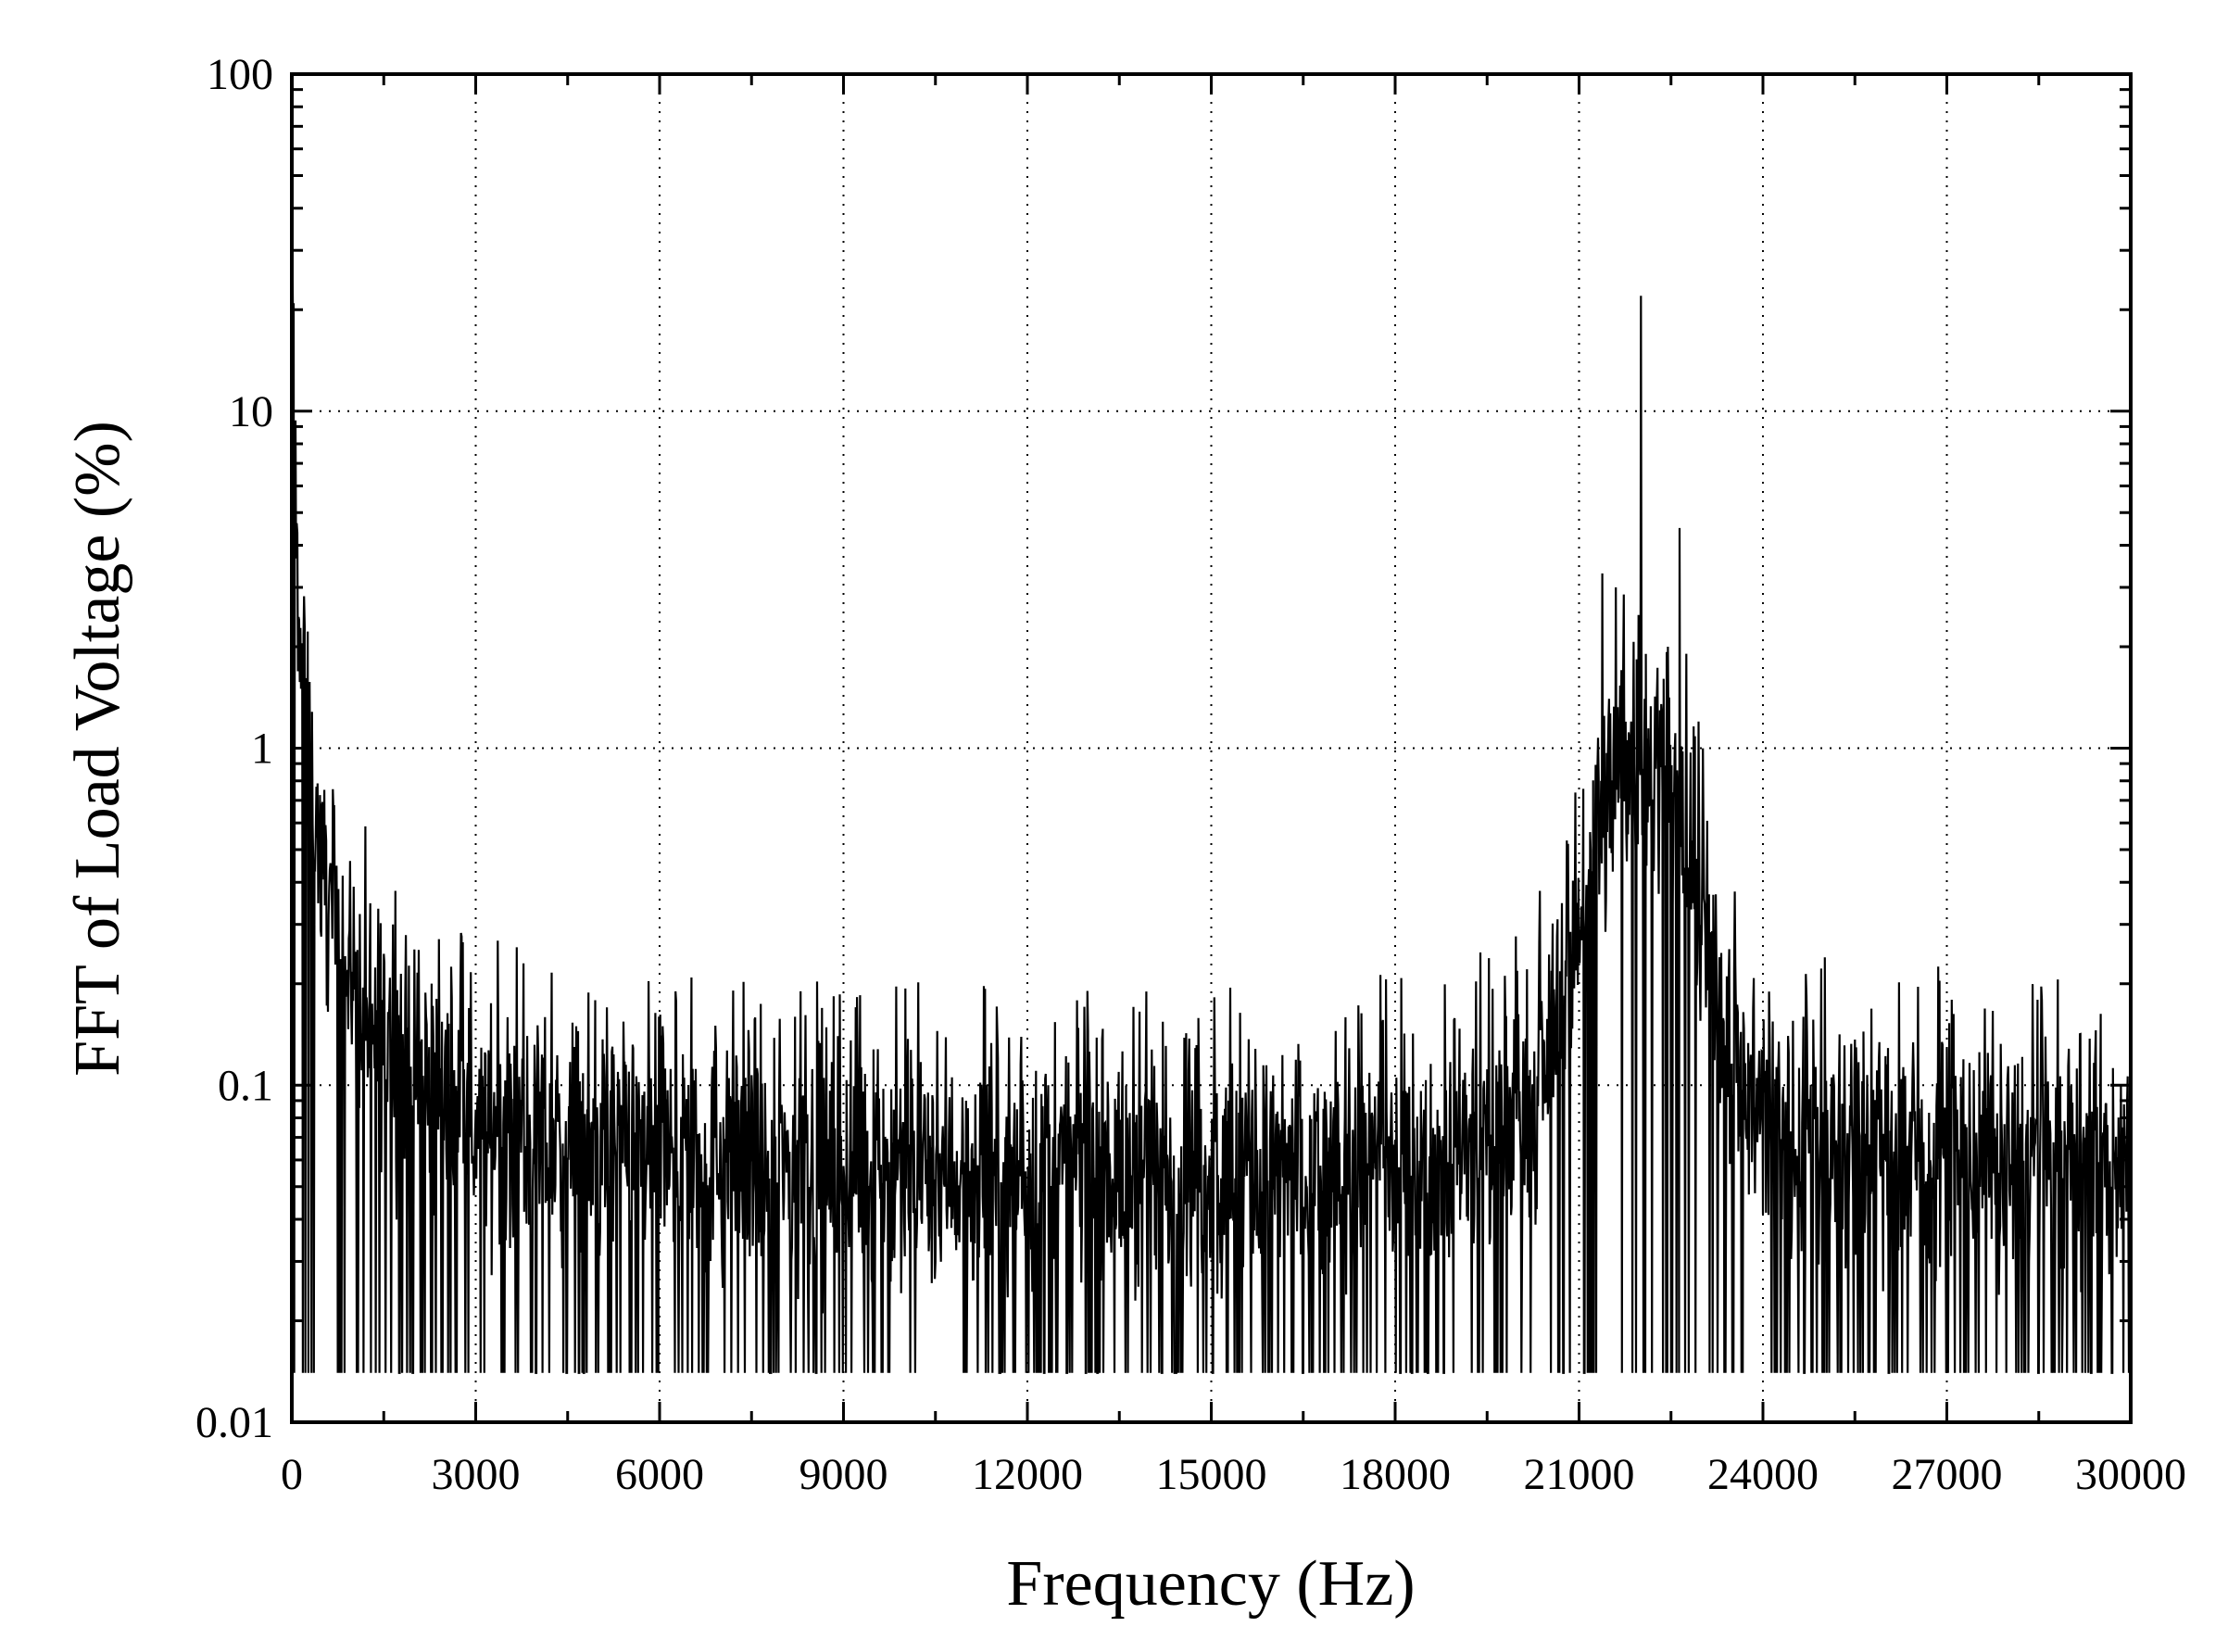 This screenshot has width=2228, height=1652. I want to click on y-tick-label: 0.01, so click(234, 1423).